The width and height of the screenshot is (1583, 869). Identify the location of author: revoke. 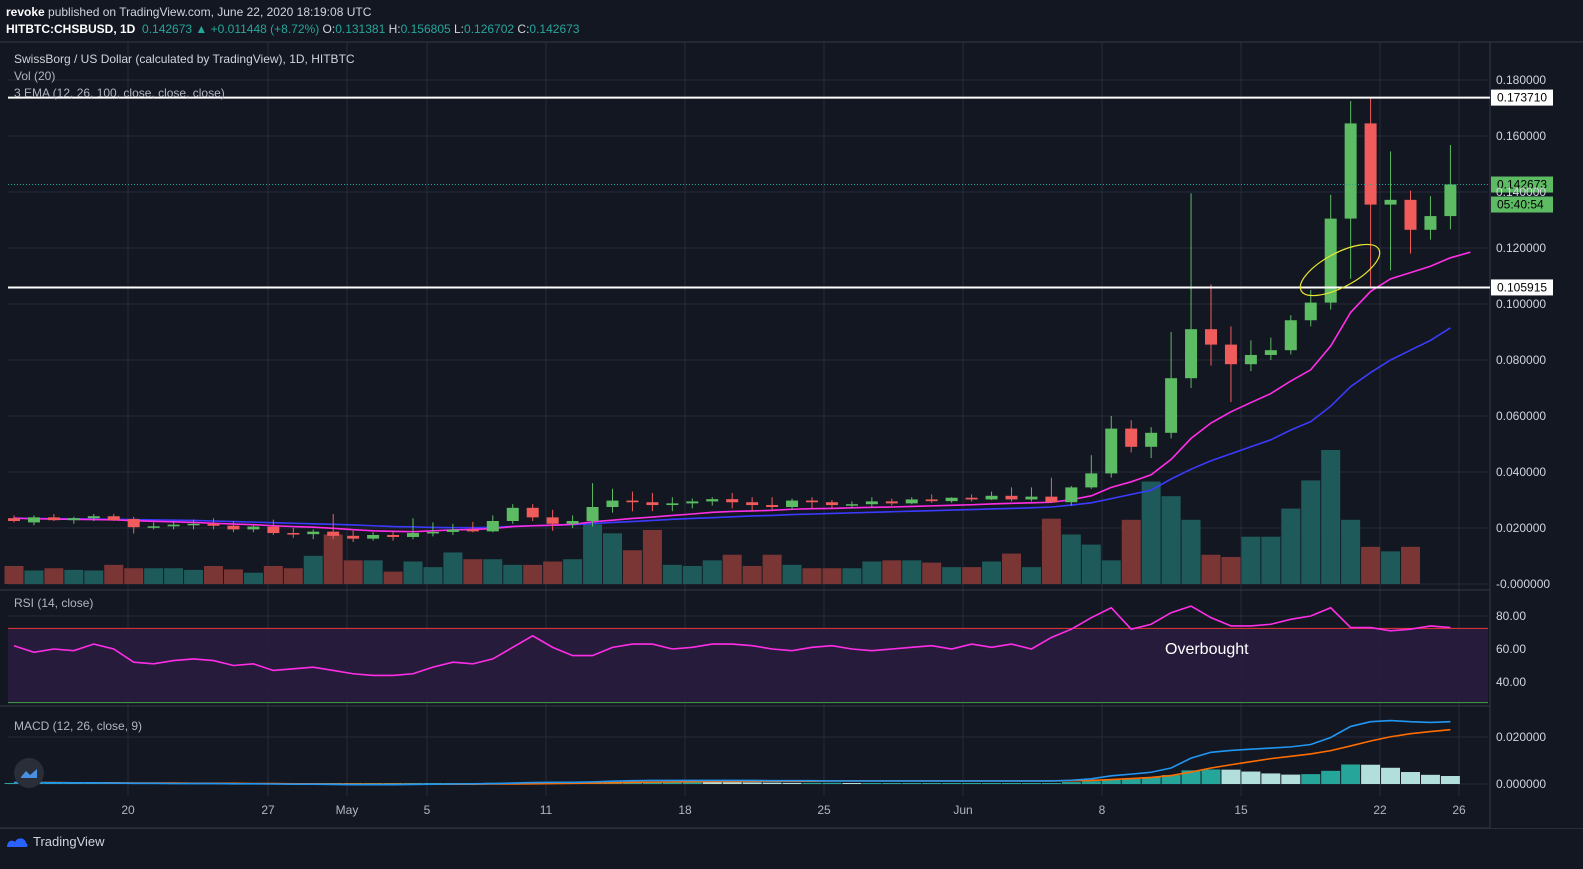
(25, 12).